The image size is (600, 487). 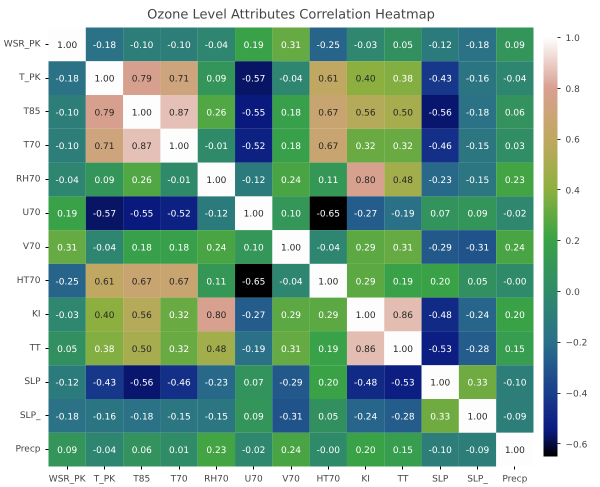 What do you see at coordinates (365, 479) in the screenshot?
I see `x-tick-label: KI` at bounding box center [365, 479].